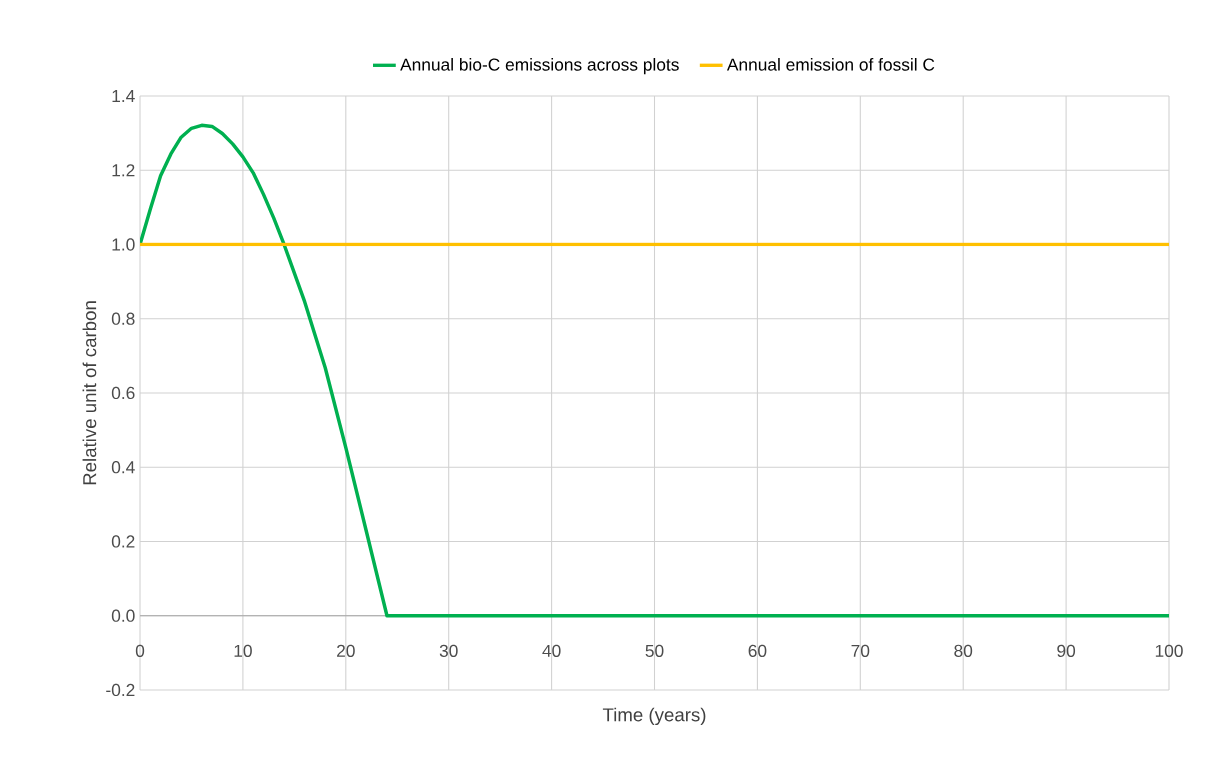  I want to click on legend-label: Annual bio-C emissions across plots, so click(539, 66).